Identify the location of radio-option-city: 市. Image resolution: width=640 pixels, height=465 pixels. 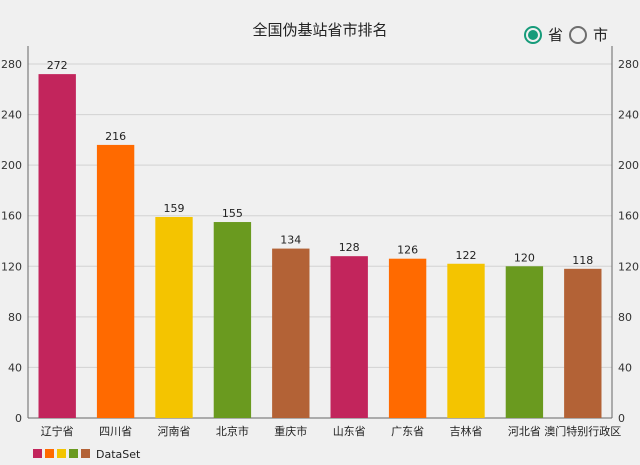
(588, 34).